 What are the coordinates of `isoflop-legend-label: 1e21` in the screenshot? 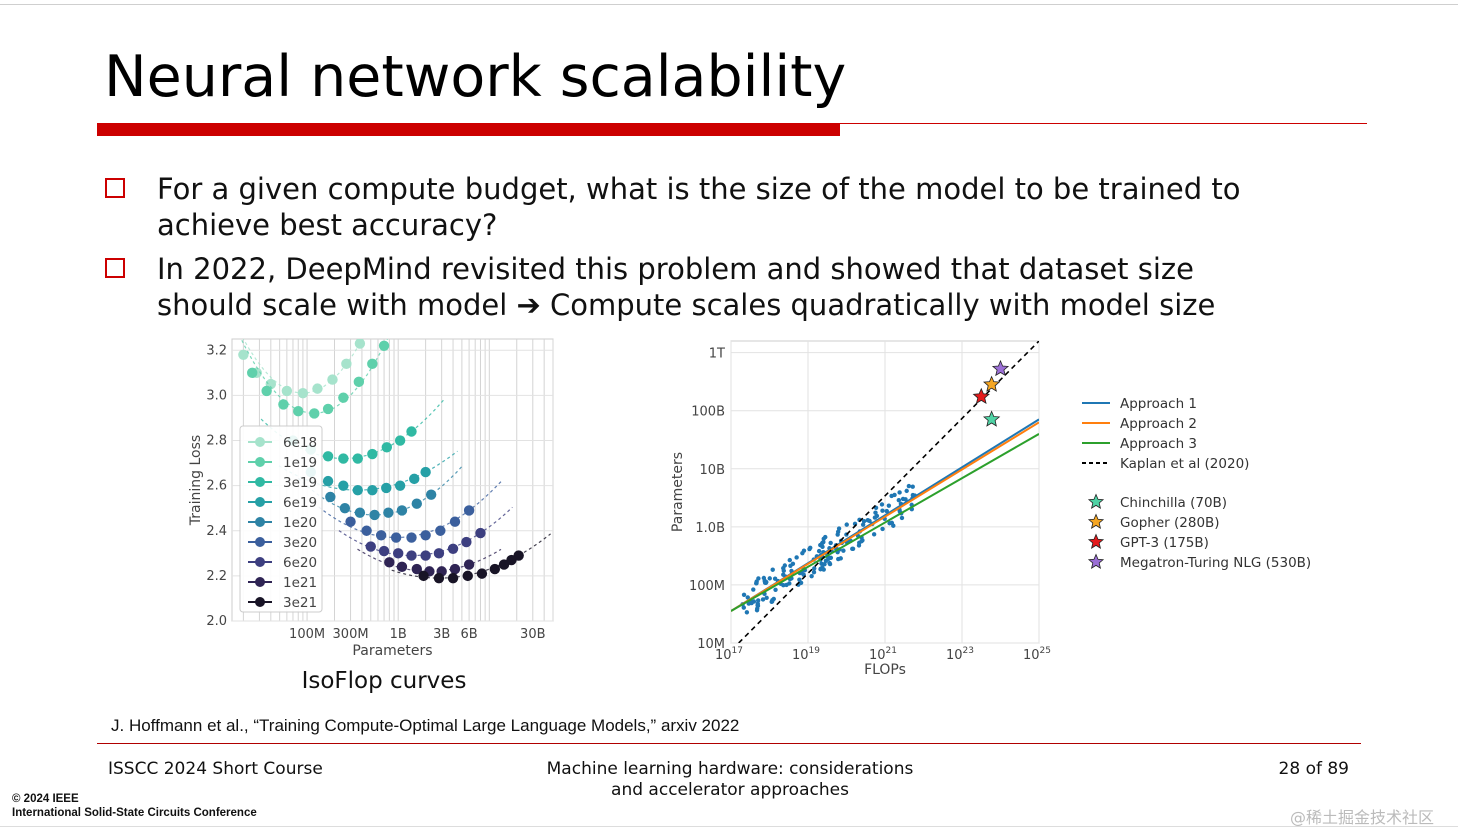 It's located at (300, 583).